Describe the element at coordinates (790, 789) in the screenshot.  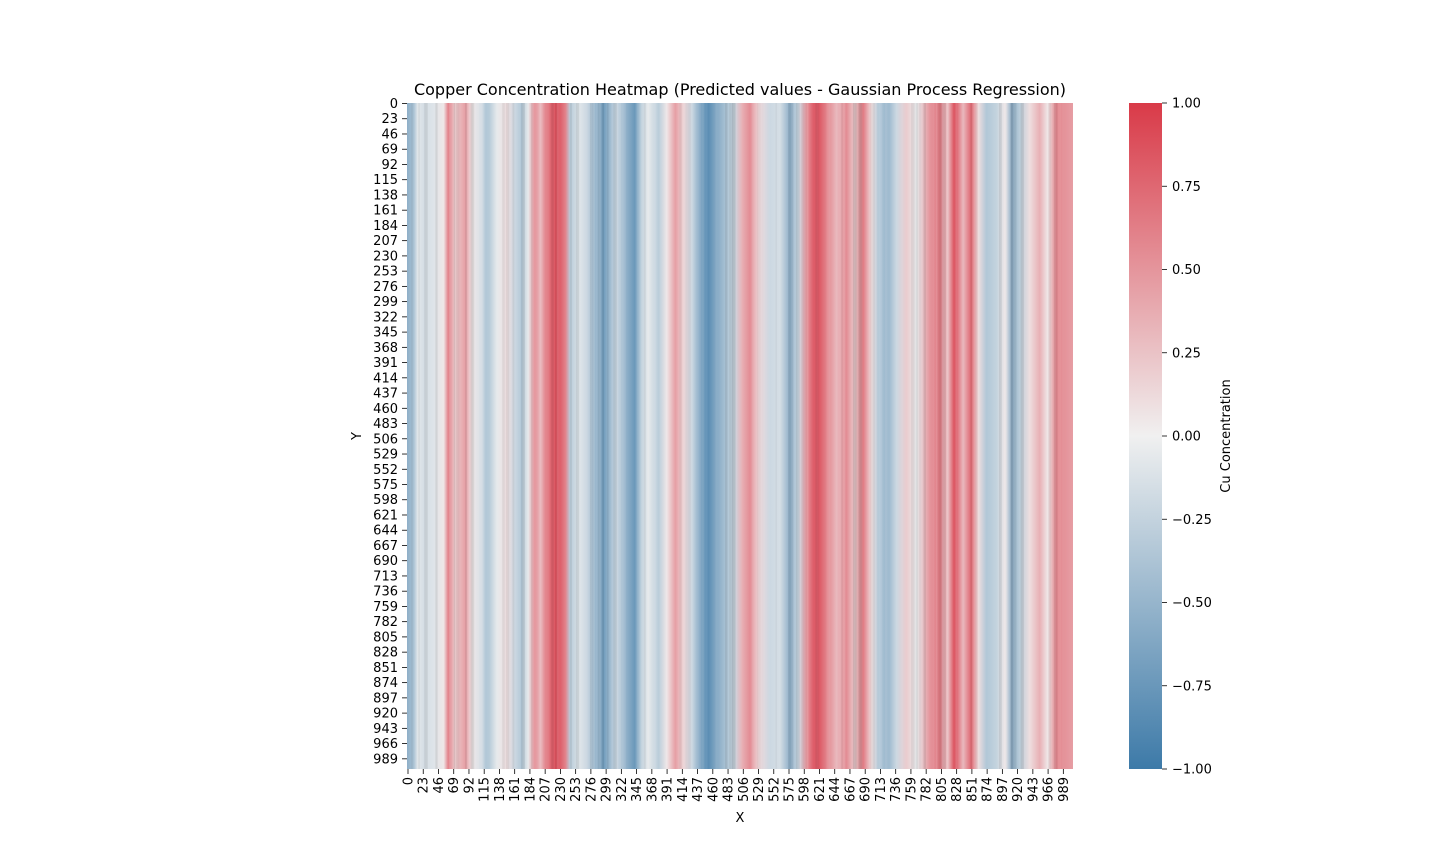
I see `x-tick-label: 575` at that location.